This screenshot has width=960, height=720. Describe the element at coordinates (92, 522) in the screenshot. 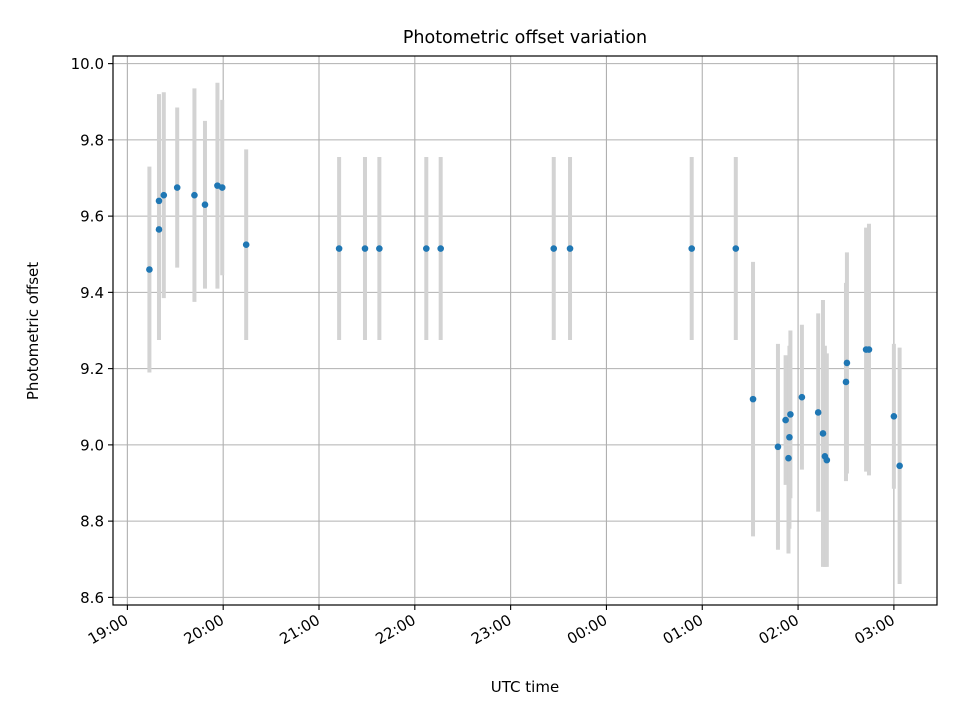

I see `y-tick-label: 8.8` at that location.